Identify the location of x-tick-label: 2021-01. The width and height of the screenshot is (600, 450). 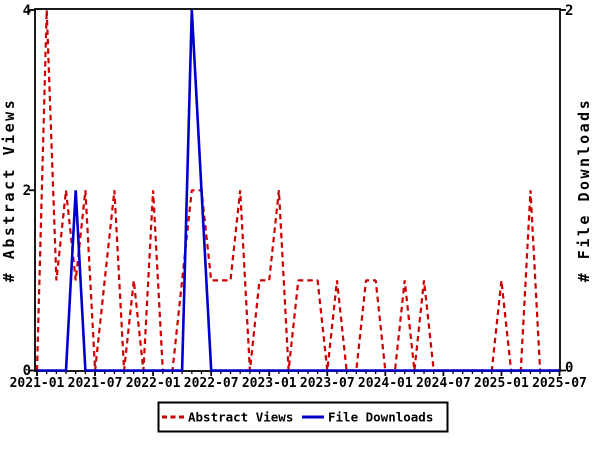
(37, 383).